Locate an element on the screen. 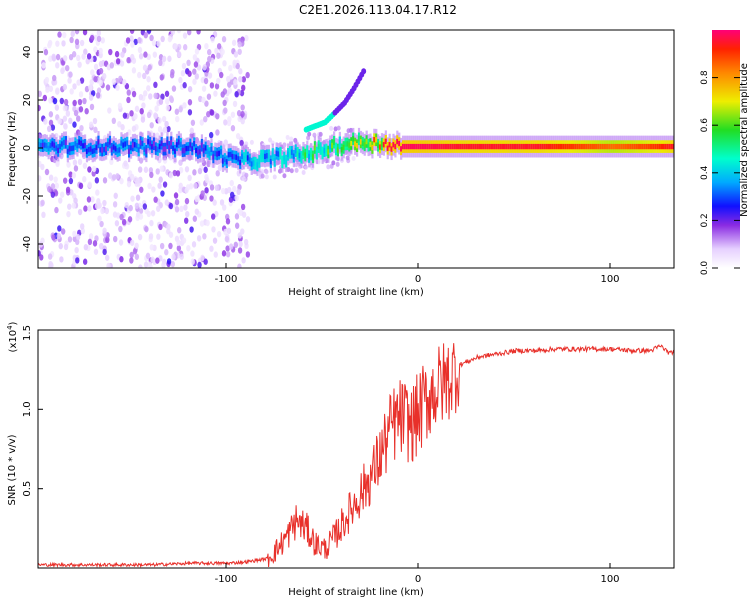 The width and height of the screenshot is (750, 600). colorbar-tick-label: 0.0 is located at coordinates (705, 268).